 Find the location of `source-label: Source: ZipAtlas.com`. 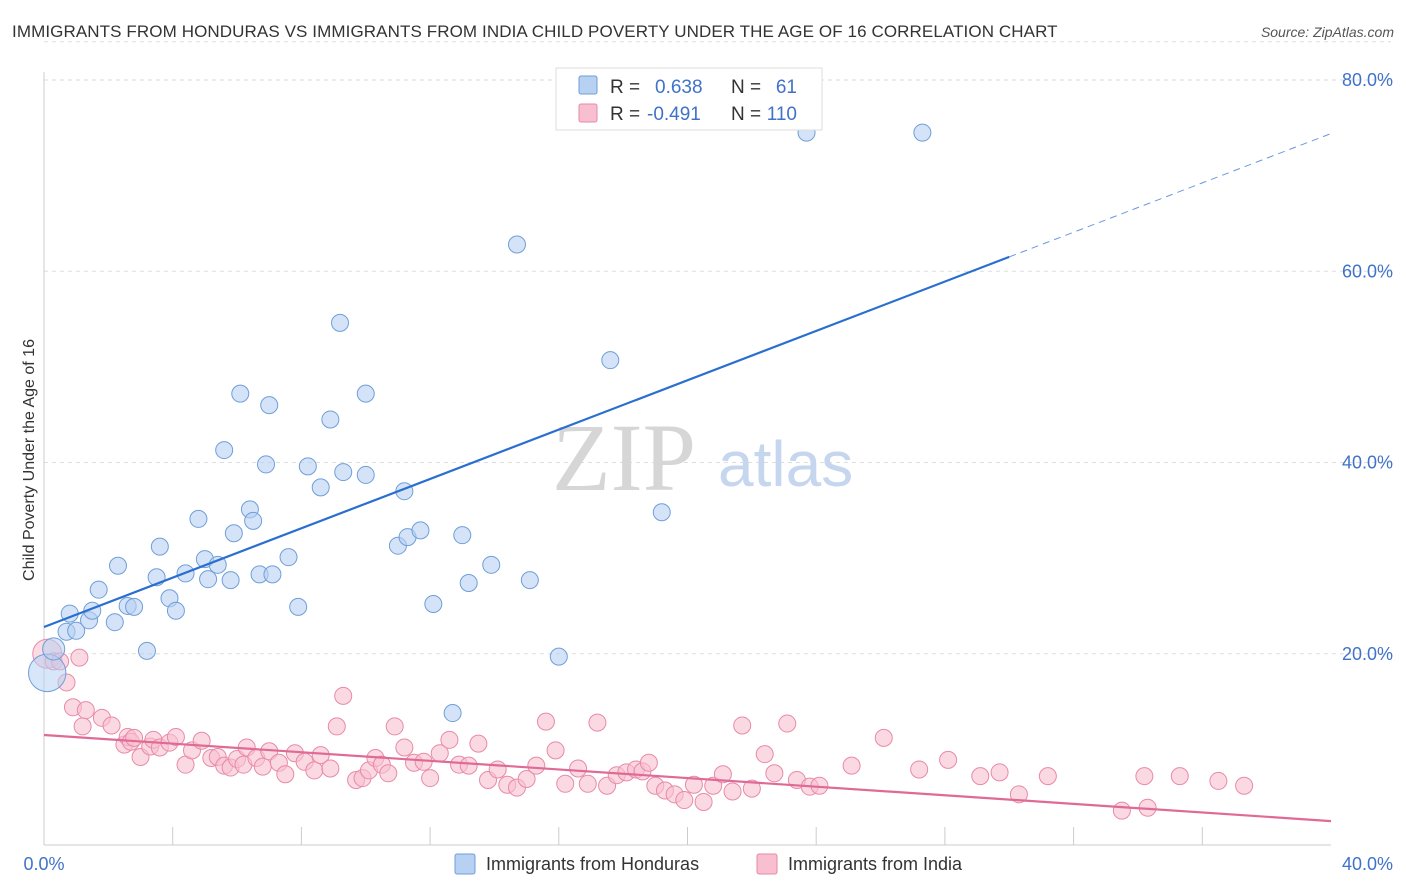

source-label: Source: ZipAtlas.com is located at coordinates (1327, 32).